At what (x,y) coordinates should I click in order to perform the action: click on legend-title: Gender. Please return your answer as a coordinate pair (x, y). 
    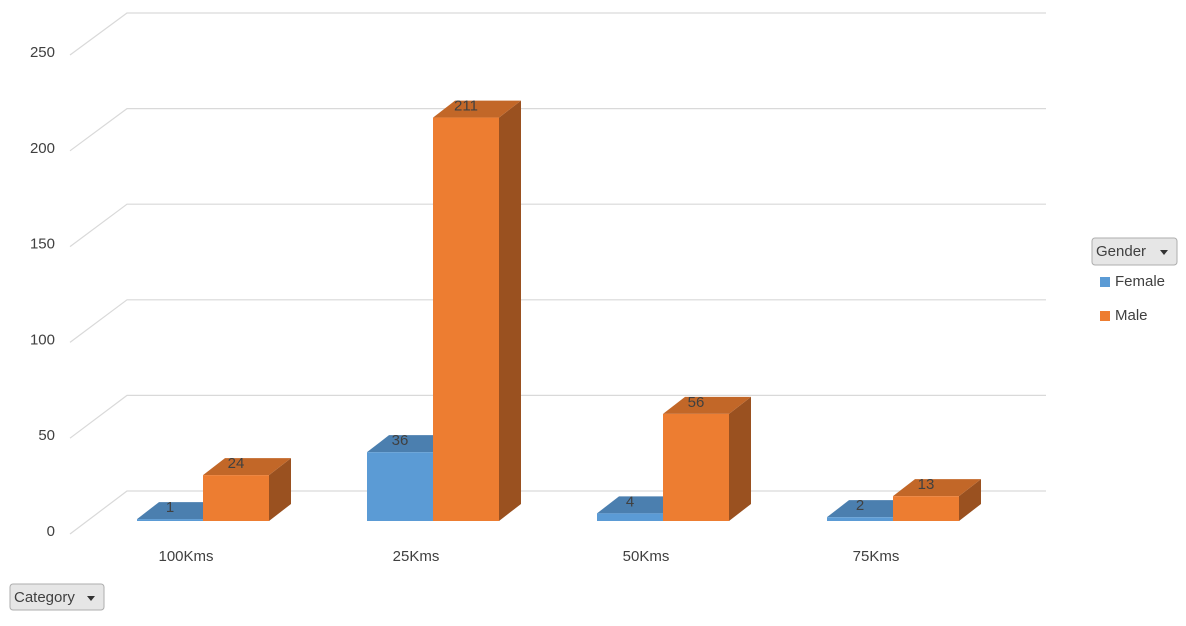
    Looking at the image, I should click on (1121, 251).